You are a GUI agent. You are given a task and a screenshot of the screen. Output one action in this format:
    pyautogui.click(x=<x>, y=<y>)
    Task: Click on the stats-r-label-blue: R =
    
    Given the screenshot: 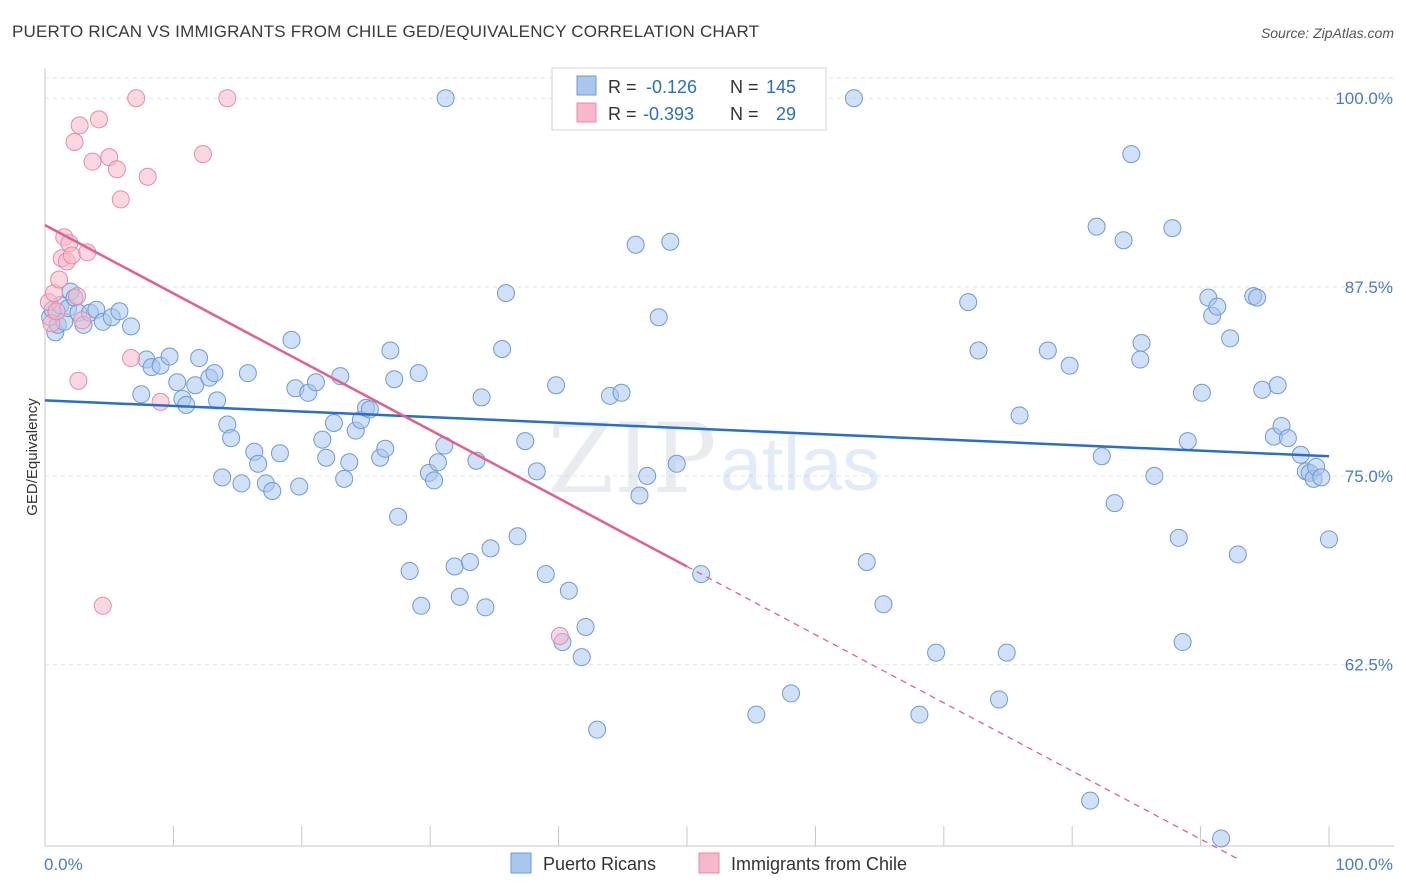 What is the action you would take?
    pyautogui.click(x=622, y=87)
    